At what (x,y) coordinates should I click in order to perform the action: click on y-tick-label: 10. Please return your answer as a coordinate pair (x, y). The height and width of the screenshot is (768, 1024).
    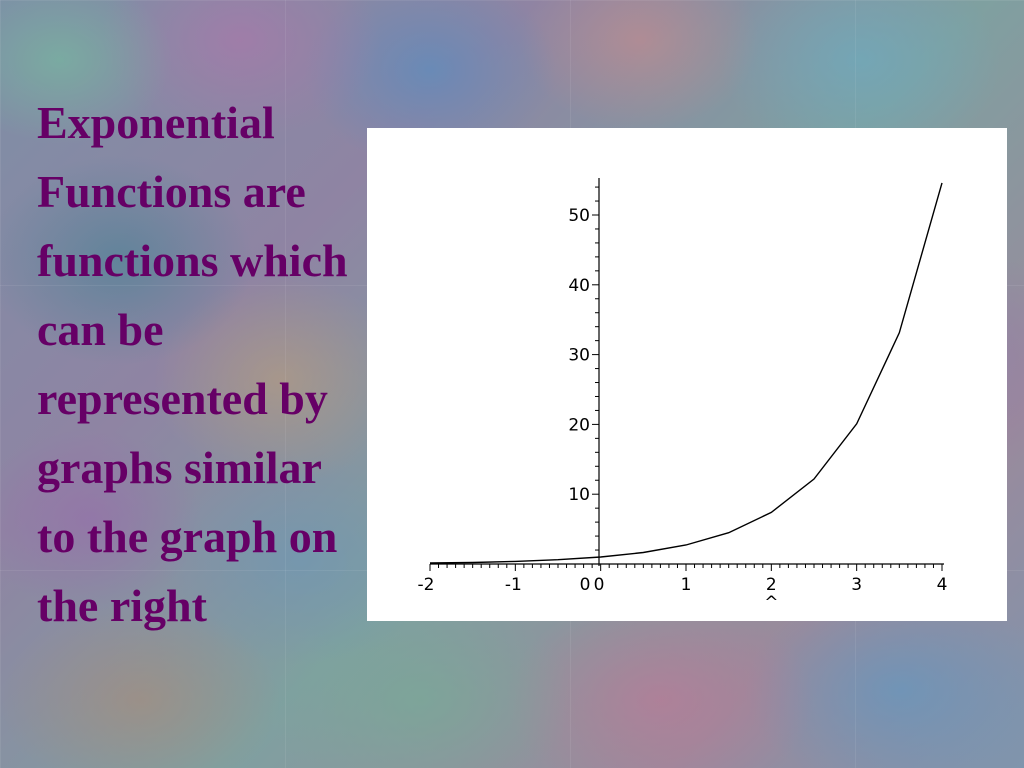
    Looking at the image, I should click on (579, 495).